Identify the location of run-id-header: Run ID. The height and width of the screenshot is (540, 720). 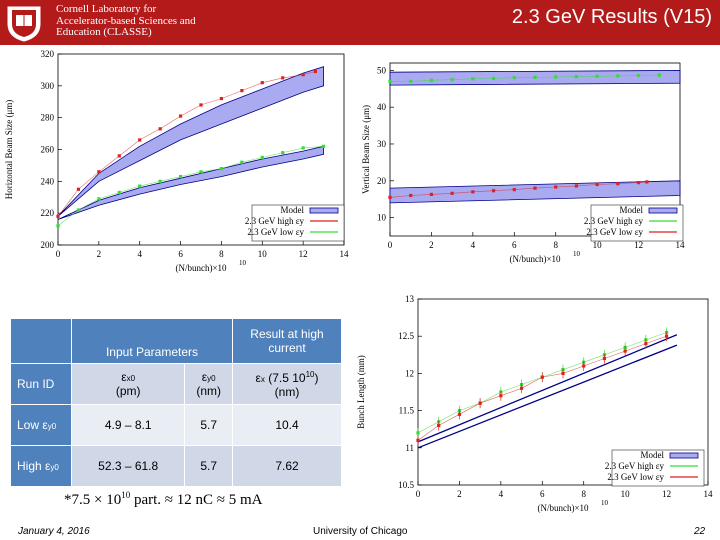
(41, 384).